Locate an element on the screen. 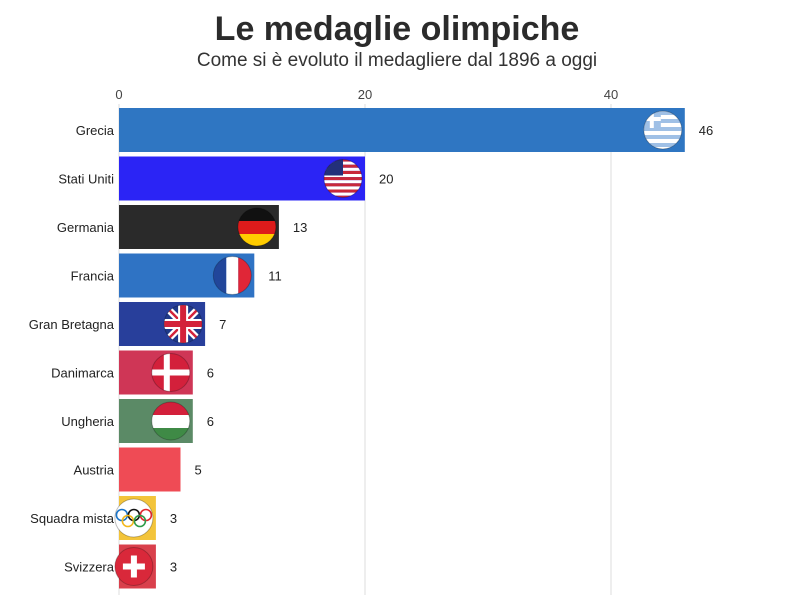 This screenshot has height=595, width=794. value-label: 13 is located at coordinates (300, 227).